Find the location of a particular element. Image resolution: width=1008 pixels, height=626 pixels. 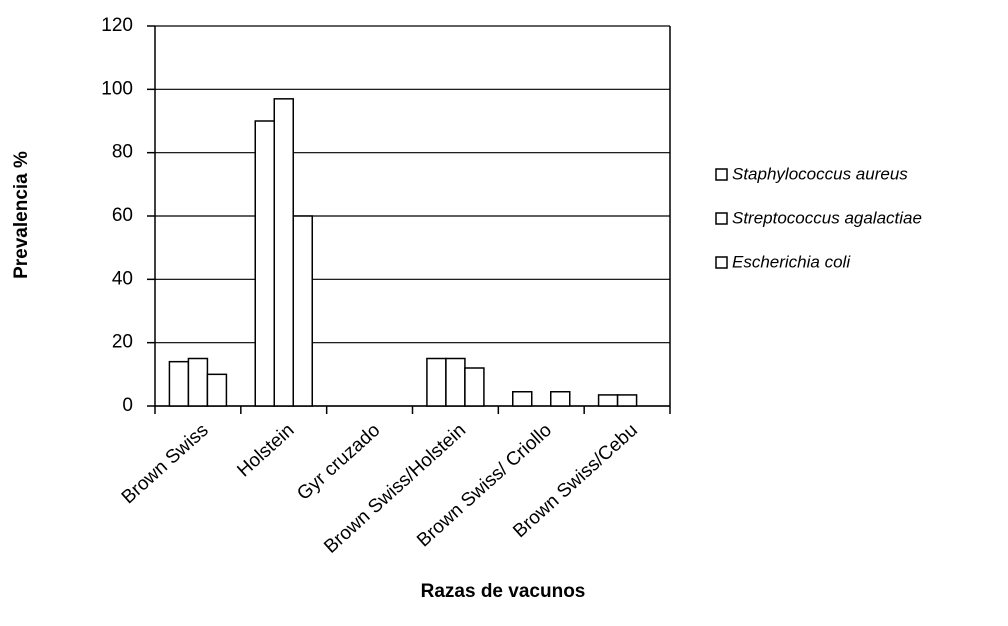

y-tick-label: 20 is located at coordinates (122, 342).